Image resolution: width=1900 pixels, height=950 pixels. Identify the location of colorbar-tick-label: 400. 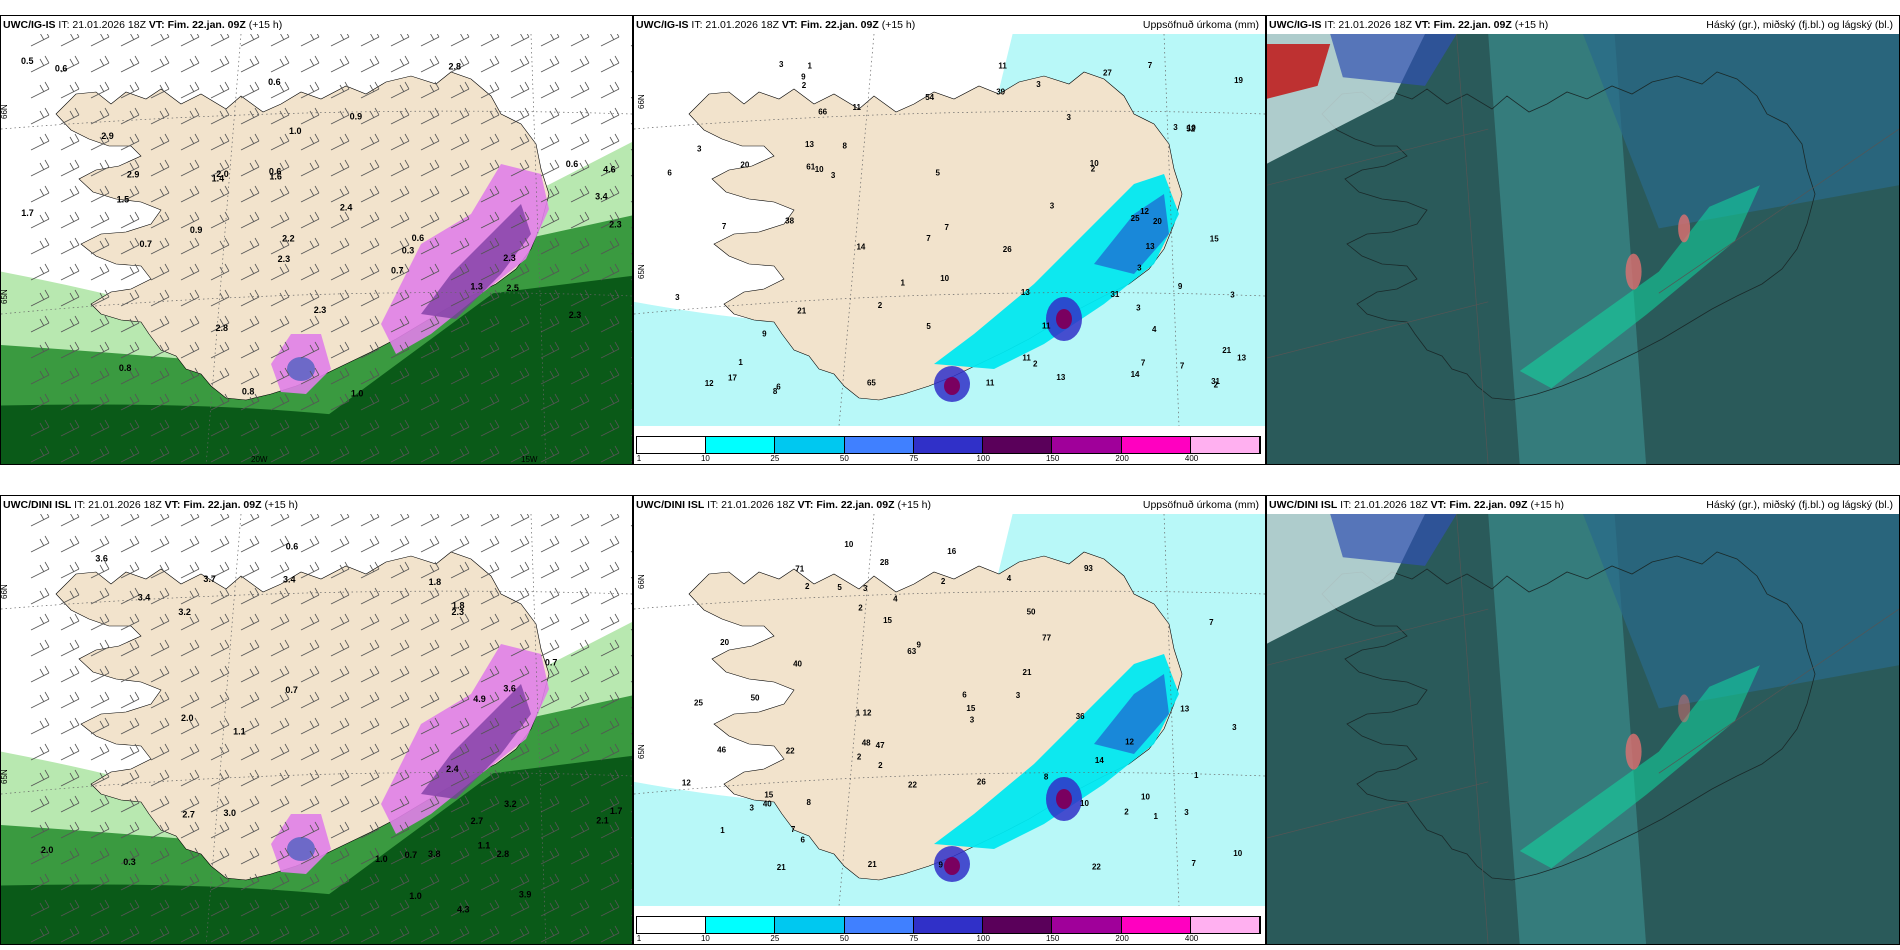
(1191, 938).